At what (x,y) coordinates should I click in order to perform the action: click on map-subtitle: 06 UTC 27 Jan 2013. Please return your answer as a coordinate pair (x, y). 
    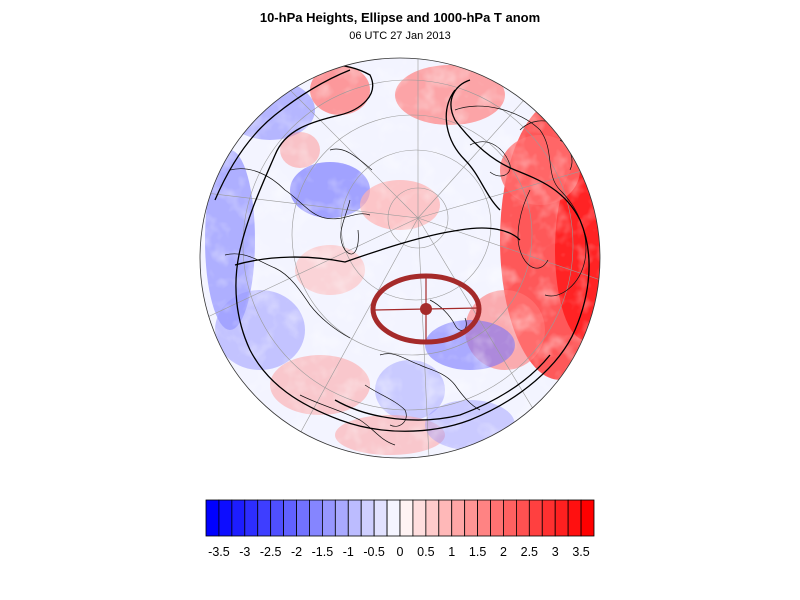
    Looking at the image, I should click on (400, 36).